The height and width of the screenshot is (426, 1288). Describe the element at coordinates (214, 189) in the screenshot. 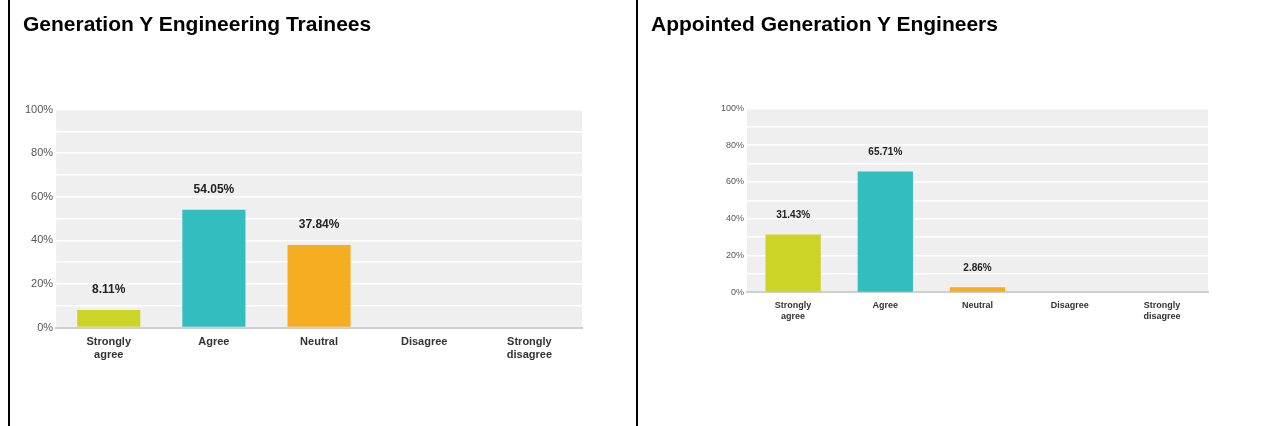

I see `data-label: 54.05%` at that location.